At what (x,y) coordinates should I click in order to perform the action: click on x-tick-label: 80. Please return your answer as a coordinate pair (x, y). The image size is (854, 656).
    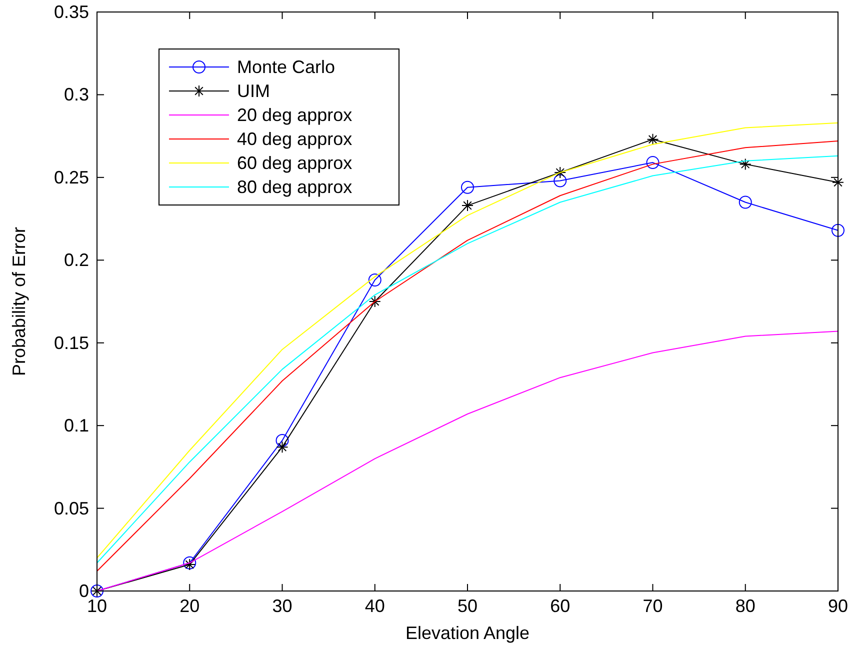
    Looking at the image, I should click on (745, 606).